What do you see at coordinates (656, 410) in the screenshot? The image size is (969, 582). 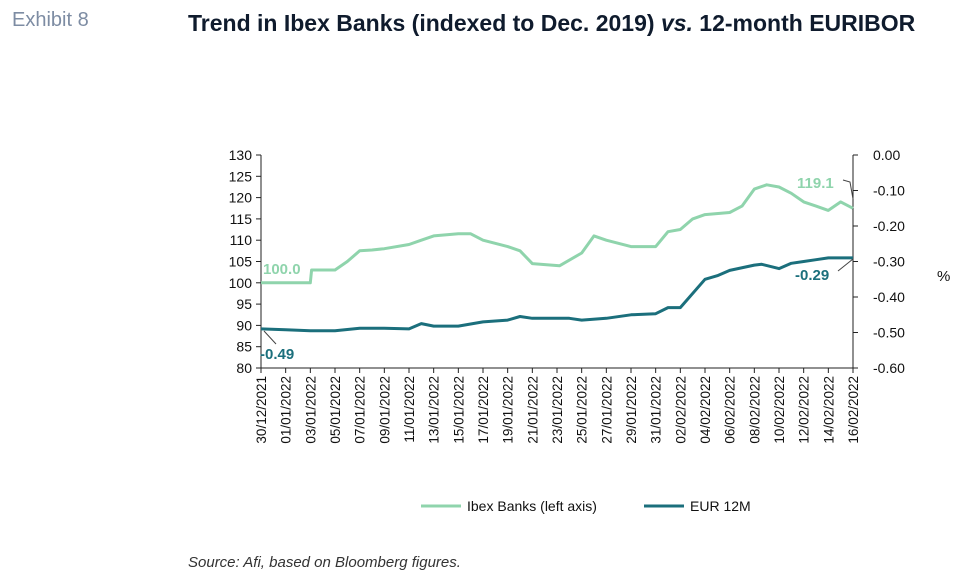 I see `x-tick-label: 31/01/2022` at bounding box center [656, 410].